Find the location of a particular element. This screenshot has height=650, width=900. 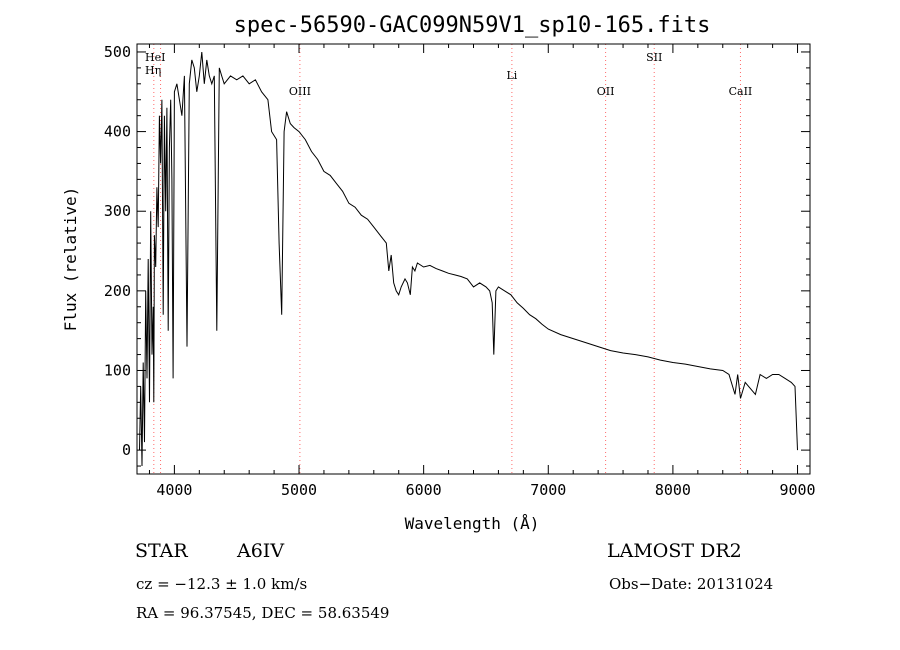

y-tick-label-0: 0 is located at coordinates (126, 450).